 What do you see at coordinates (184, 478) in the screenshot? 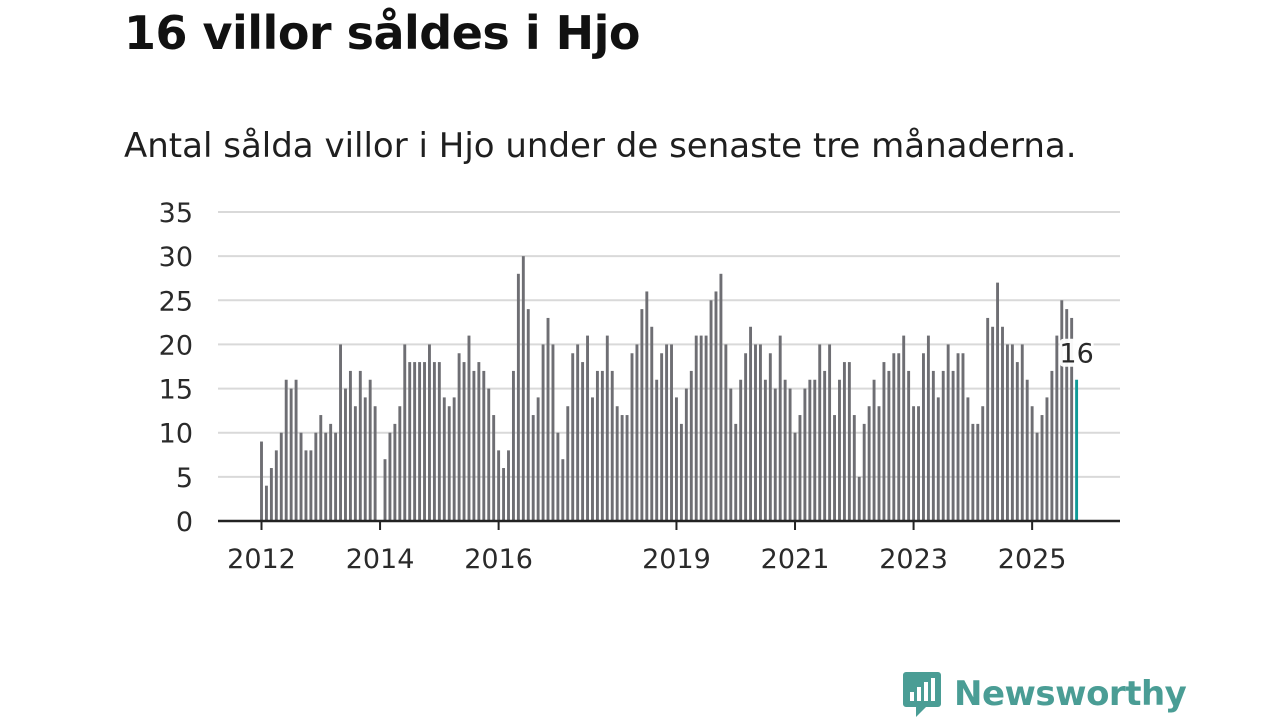
I see `y-tick-label: 5` at bounding box center [184, 478].